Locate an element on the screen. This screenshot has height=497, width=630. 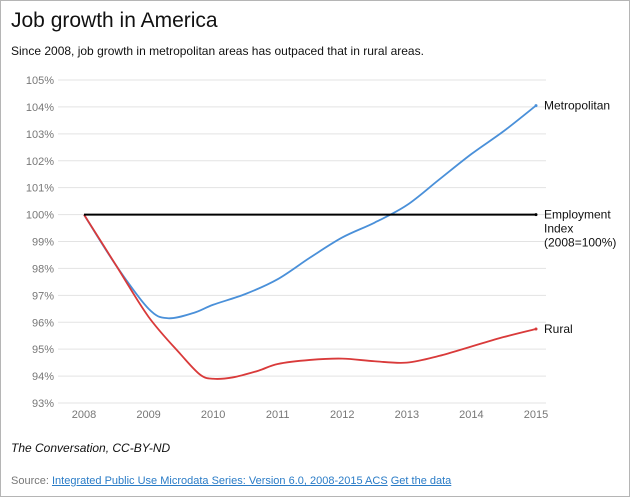
y-tick-label: 101% is located at coordinates (40, 189).